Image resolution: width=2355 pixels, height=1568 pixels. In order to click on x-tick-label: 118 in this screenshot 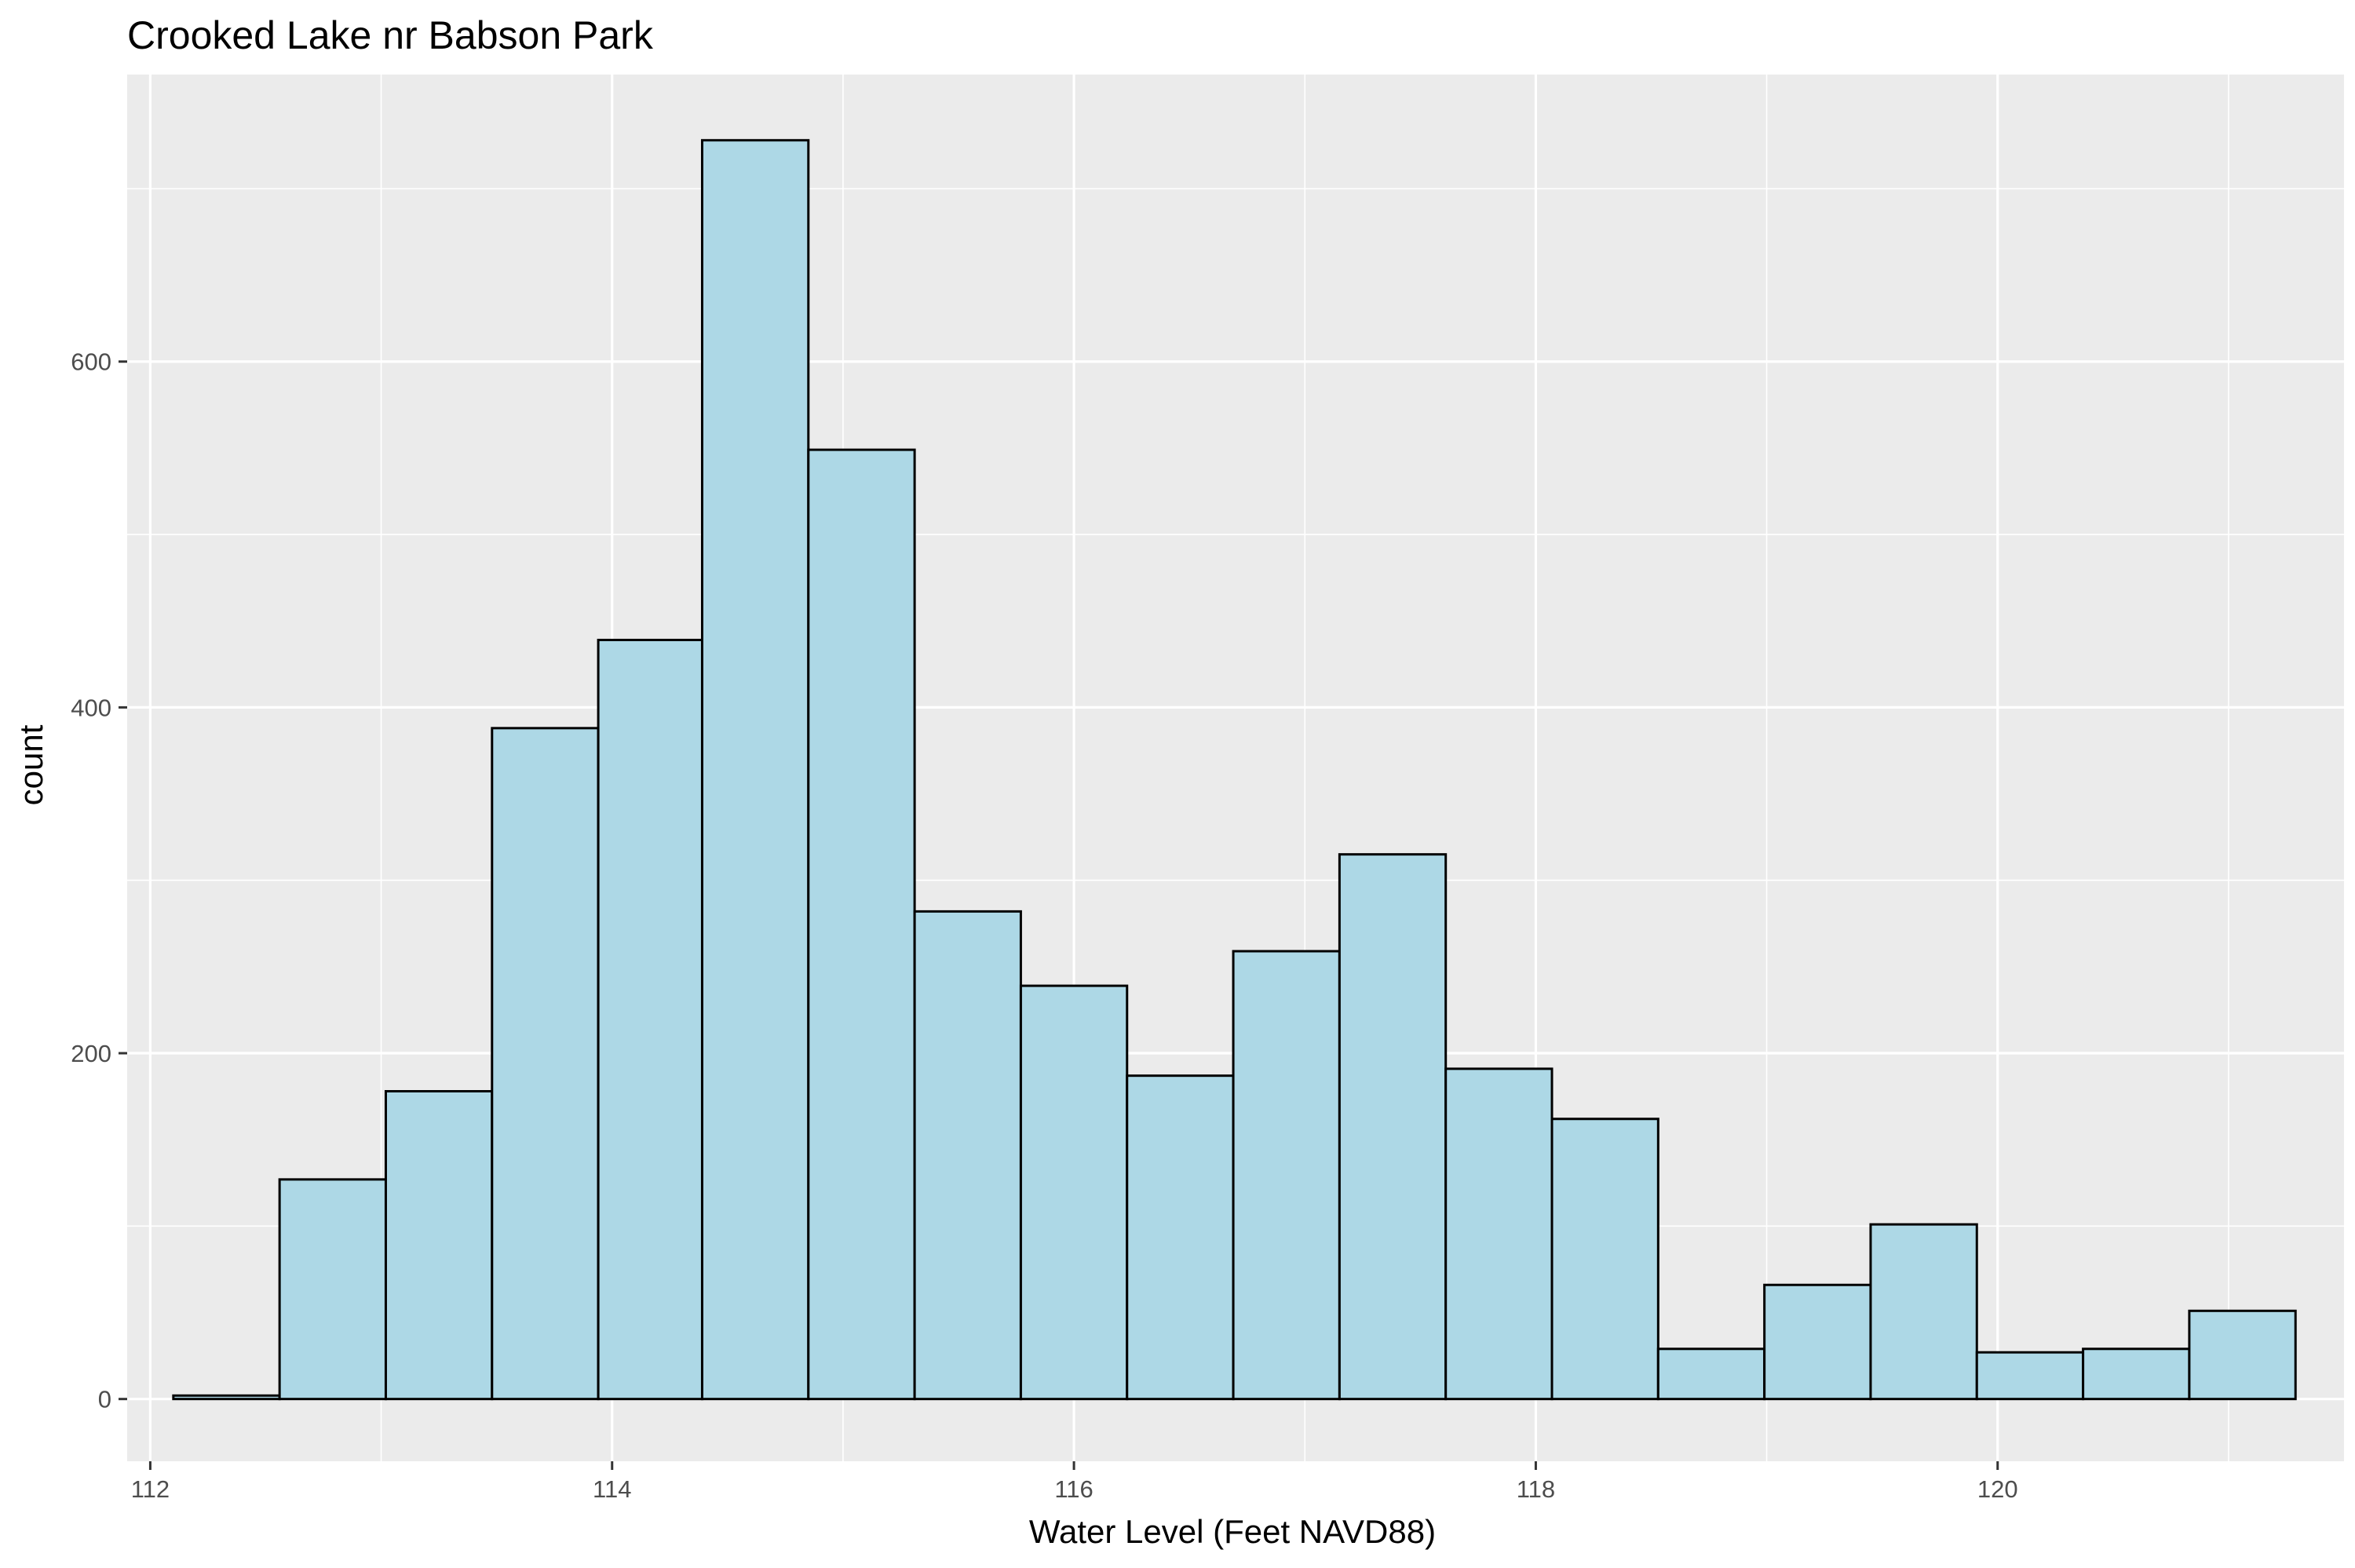, I will do `click(1536, 1489)`.